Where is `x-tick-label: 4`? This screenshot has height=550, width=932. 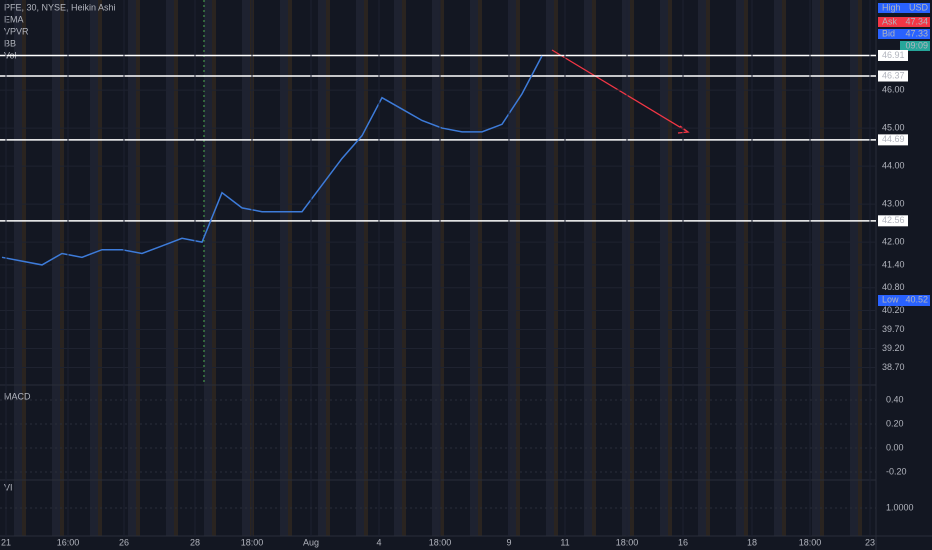
x-tick-label: 4 is located at coordinates (378, 542).